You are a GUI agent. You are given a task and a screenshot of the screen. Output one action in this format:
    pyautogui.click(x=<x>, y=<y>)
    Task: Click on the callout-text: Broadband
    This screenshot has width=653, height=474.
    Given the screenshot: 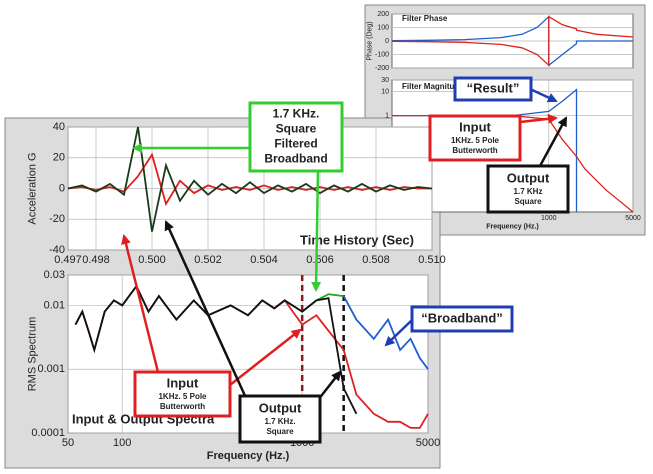 What is the action you would take?
    pyautogui.click(x=295, y=159)
    